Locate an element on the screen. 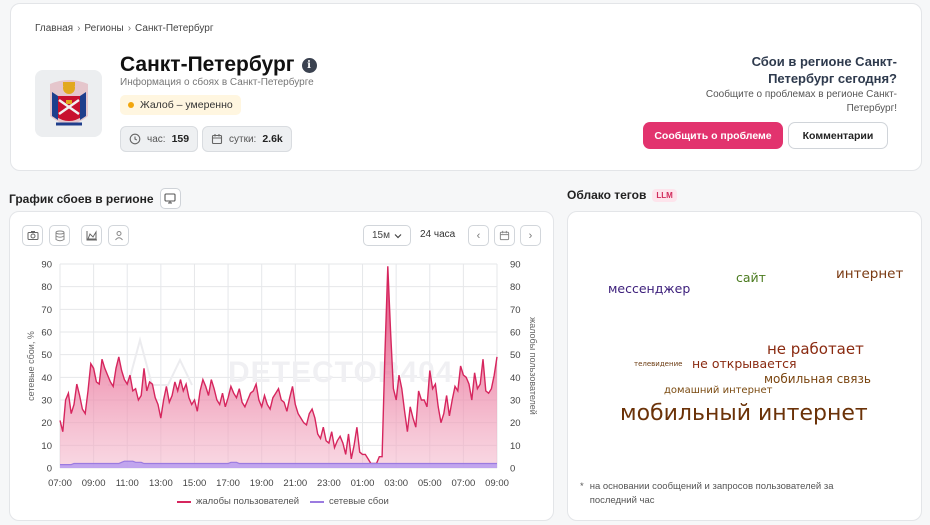 The image size is (930, 525). y-tick-label-left: 40 is located at coordinates (46, 378).